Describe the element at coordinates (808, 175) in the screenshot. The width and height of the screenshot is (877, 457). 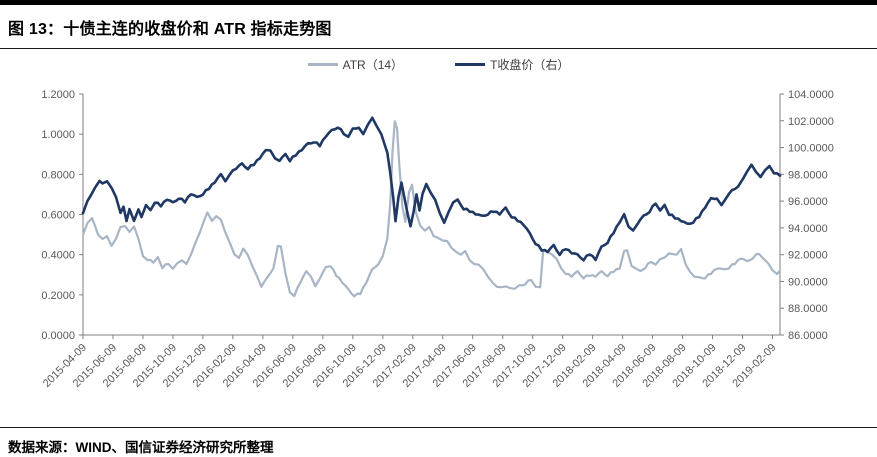
I see `y-axis-label-right: 98.0000` at that location.